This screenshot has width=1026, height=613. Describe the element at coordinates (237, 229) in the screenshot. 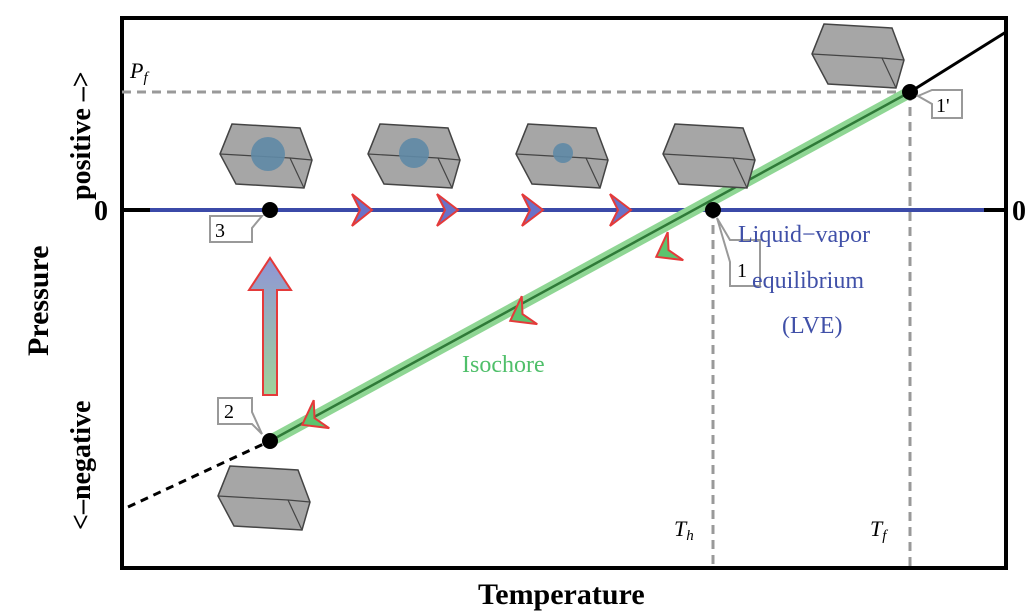

I see `callout-3: 3` at that location.